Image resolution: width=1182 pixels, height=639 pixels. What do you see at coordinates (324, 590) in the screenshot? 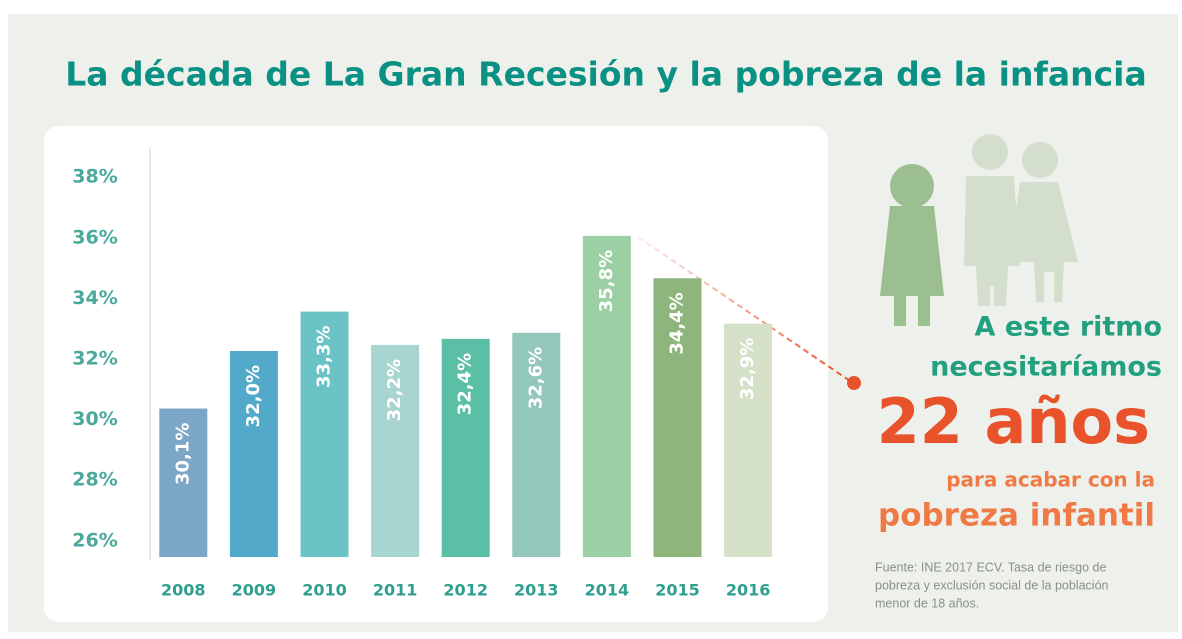
I see `x-tick-label: 2010` at bounding box center [324, 590].